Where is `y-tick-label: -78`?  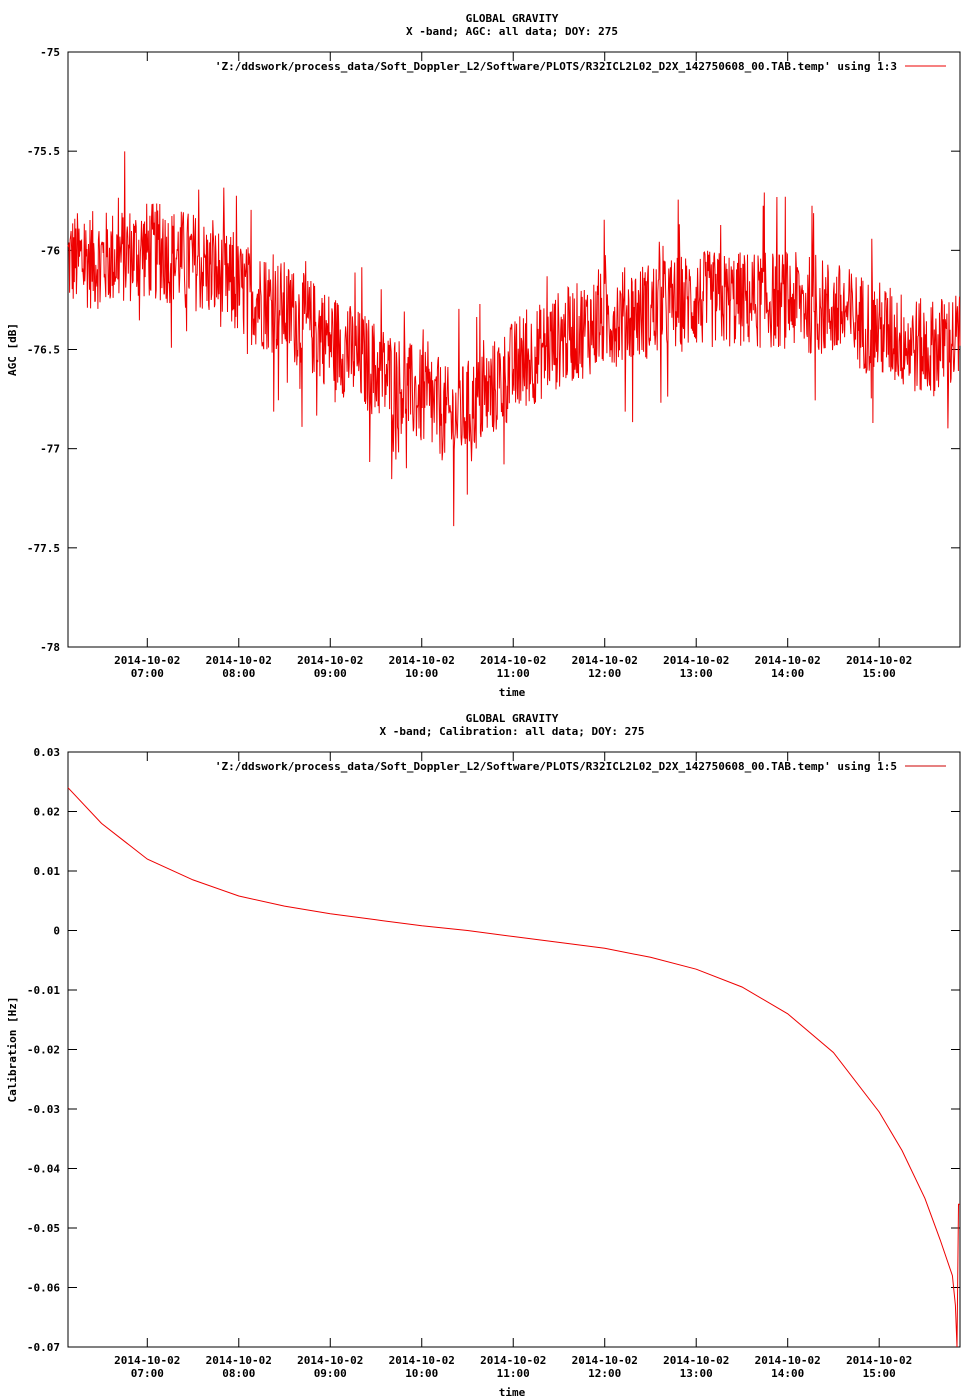 y-tick-label: -78 is located at coordinates (50, 647).